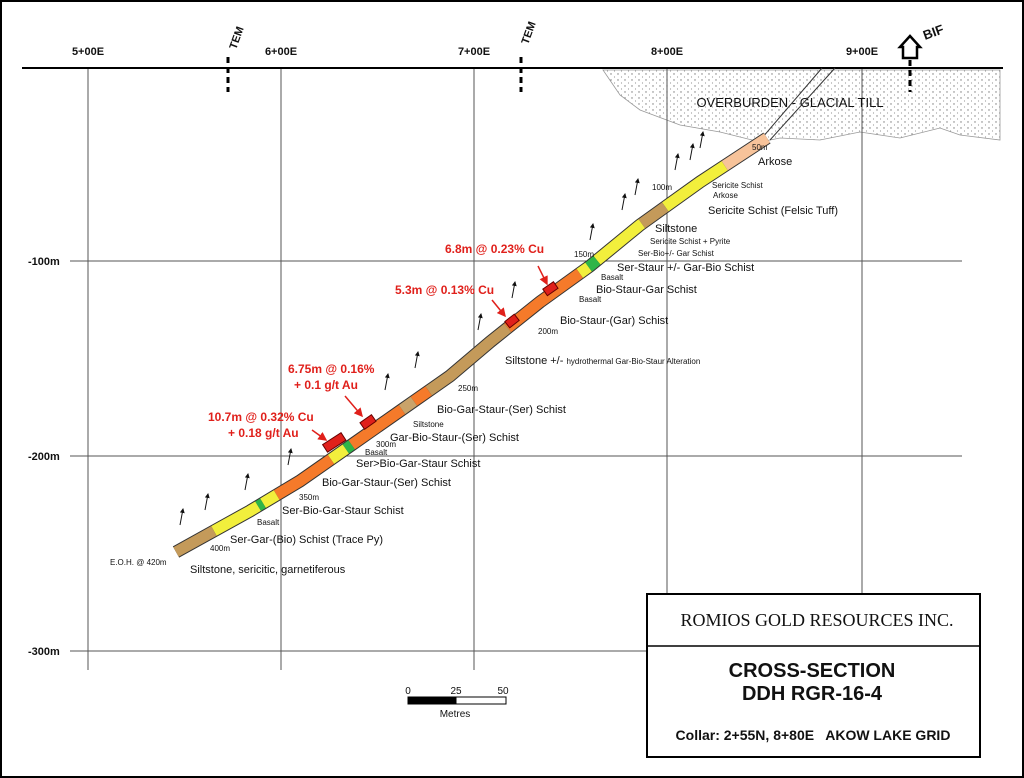  What do you see at coordinates (386, 444) in the screenshot?
I see `depth-mark: 300m` at bounding box center [386, 444].